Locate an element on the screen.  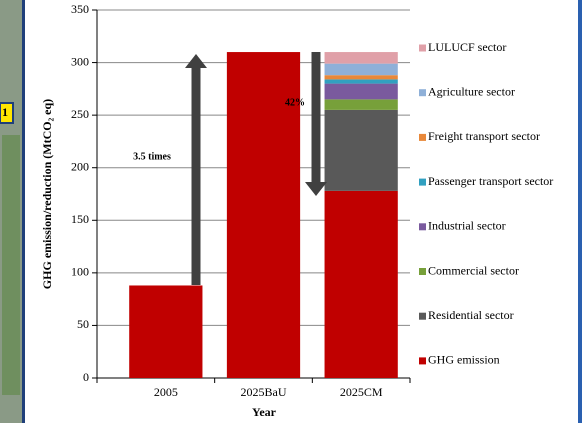
side-image-detail is located at coordinates (11, 265).